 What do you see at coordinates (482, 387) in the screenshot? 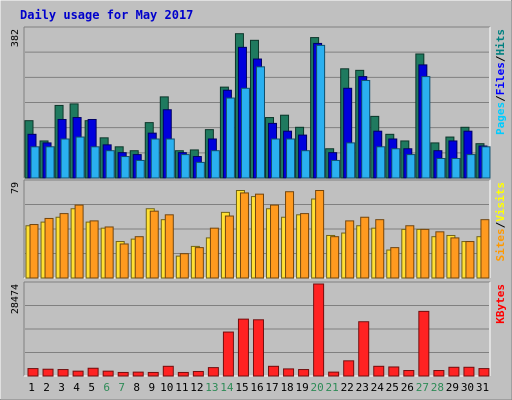
I see `x-tick-label-day-31: 31` at bounding box center [482, 387].